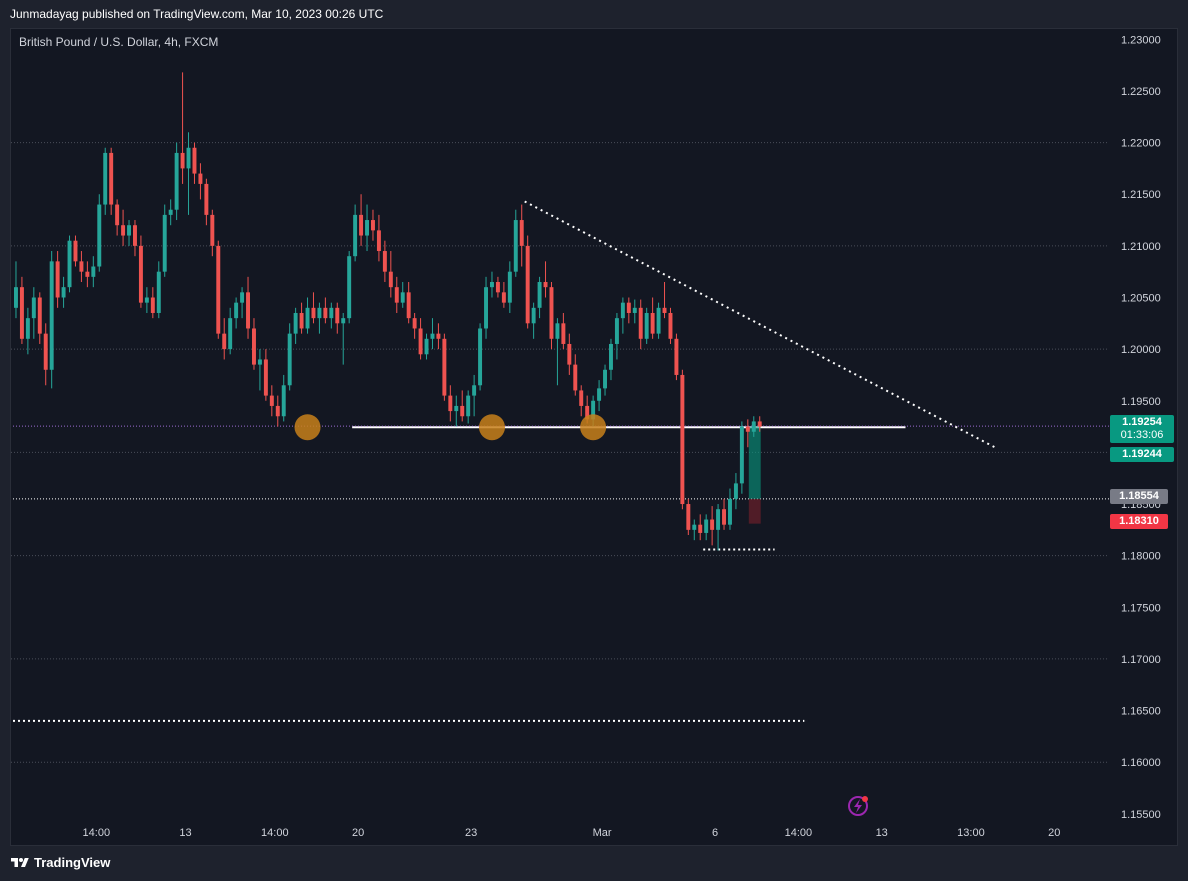 This screenshot has width=1188, height=881. What do you see at coordinates (594, 863) in the screenshot?
I see `bottom-bar: TradingView` at bounding box center [594, 863].